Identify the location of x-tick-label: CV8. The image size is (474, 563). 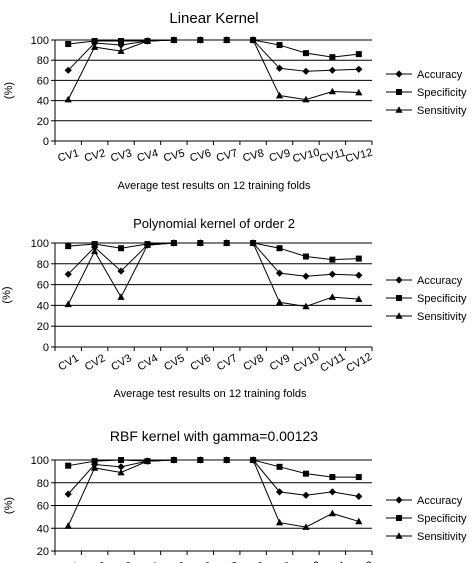
(253, 155).